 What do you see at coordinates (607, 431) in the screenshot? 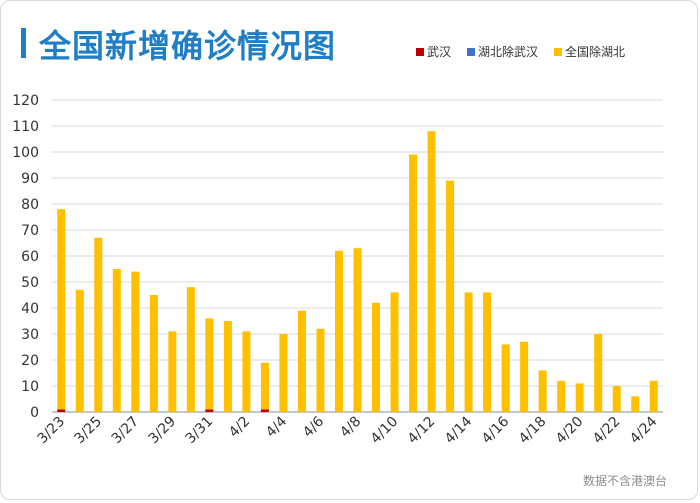
I see `x-tick-label-4-22: 4/22` at bounding box center [607, 431].